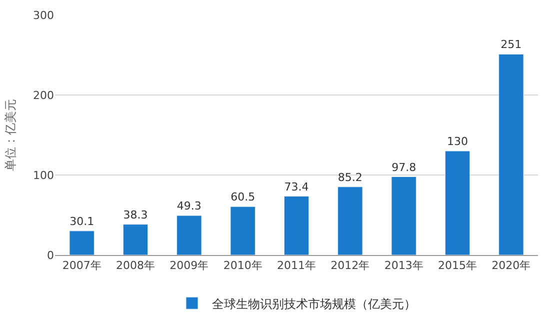 The width and height of the screenshot is (548, 328). What do you see at coordinates (457, 265) in the screenshot?
I see `x-tick-label: 2015年` at bounding box center [457, 265].